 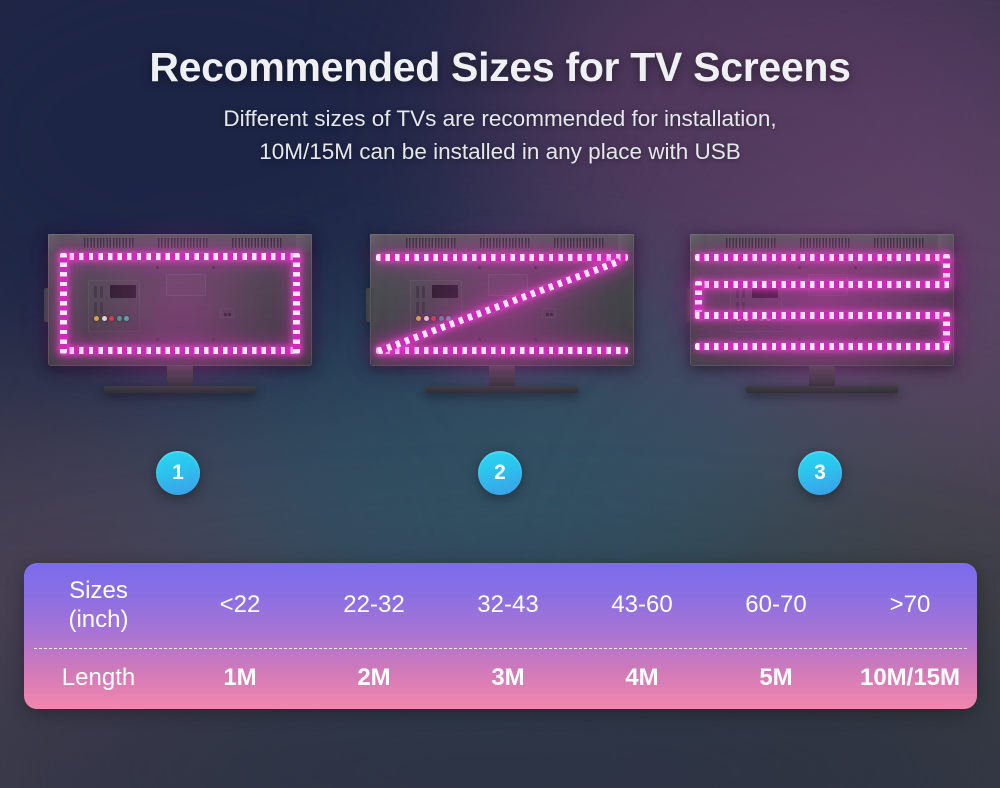 I want to click on page-title: Recommended Sizes for TV Screens, so click(x=500, y=67).